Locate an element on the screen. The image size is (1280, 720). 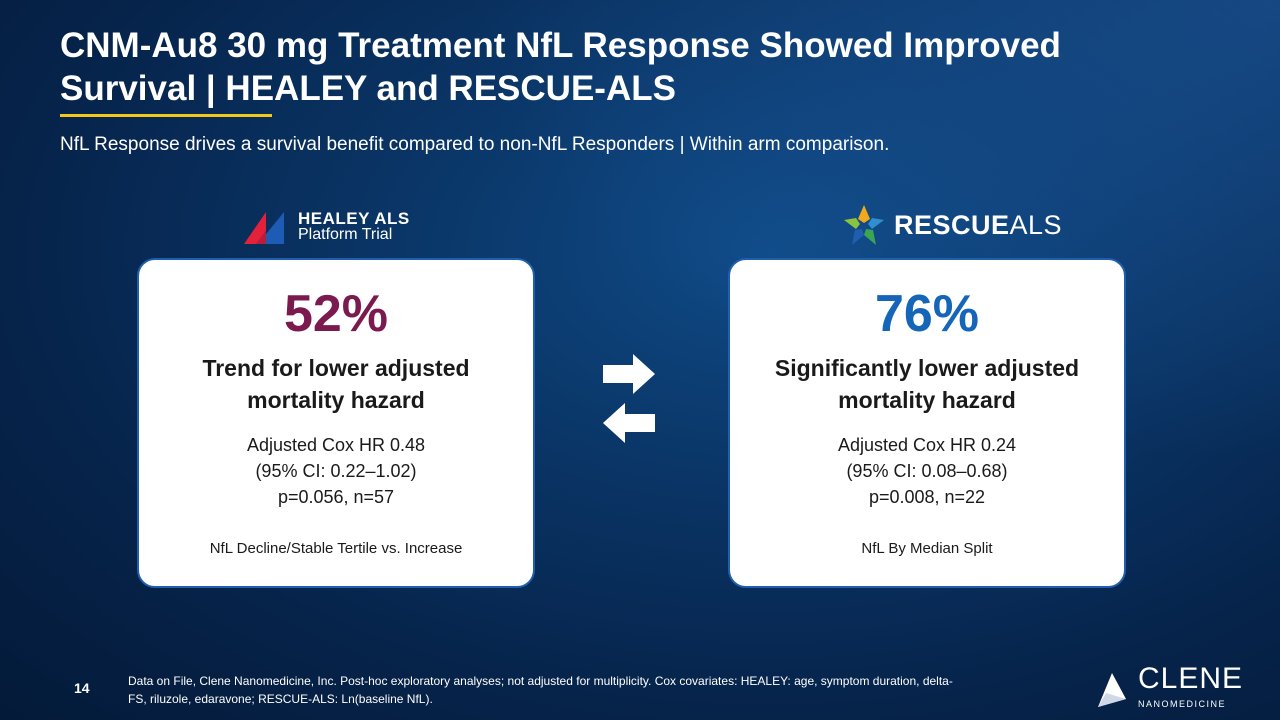
rescue-logo: RESCUEALS is located at coordinates (952, 225).